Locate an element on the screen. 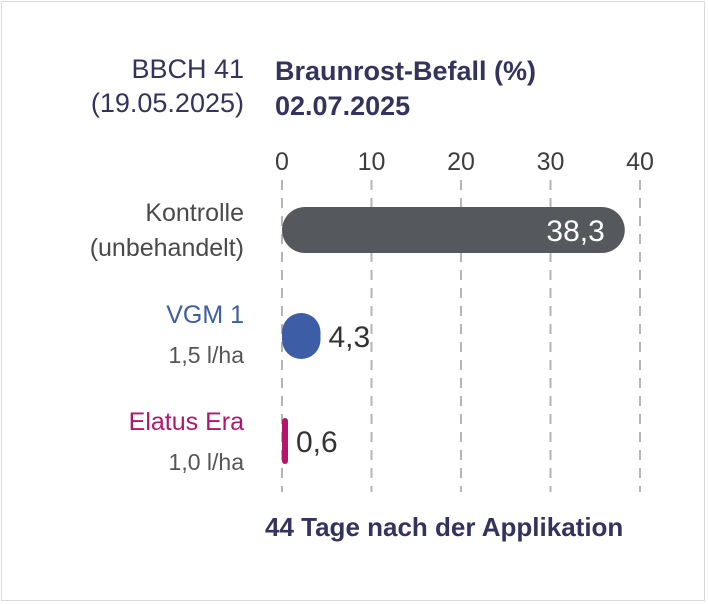  category-label-elatus-era: Elatus Era is located at coordinates (186, 422).